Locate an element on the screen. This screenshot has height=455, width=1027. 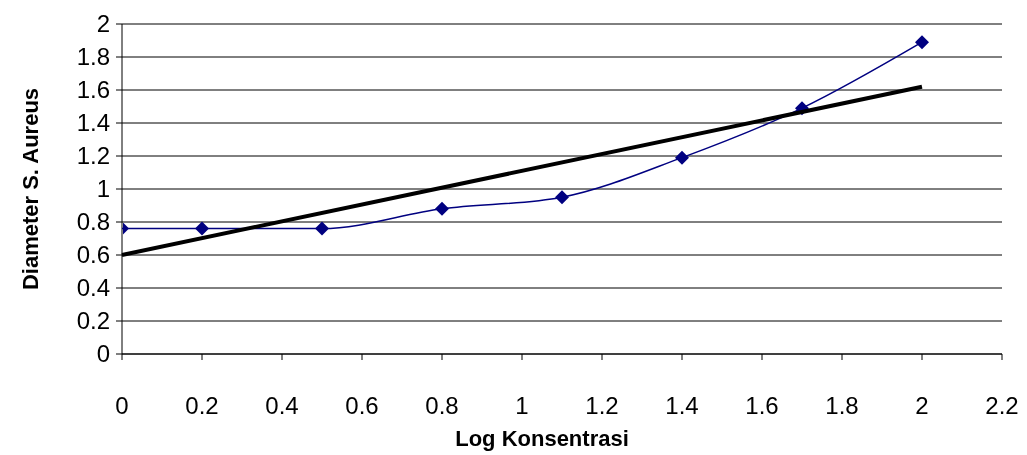
x-tick-label: 1 is located at coordinates (522, 405).